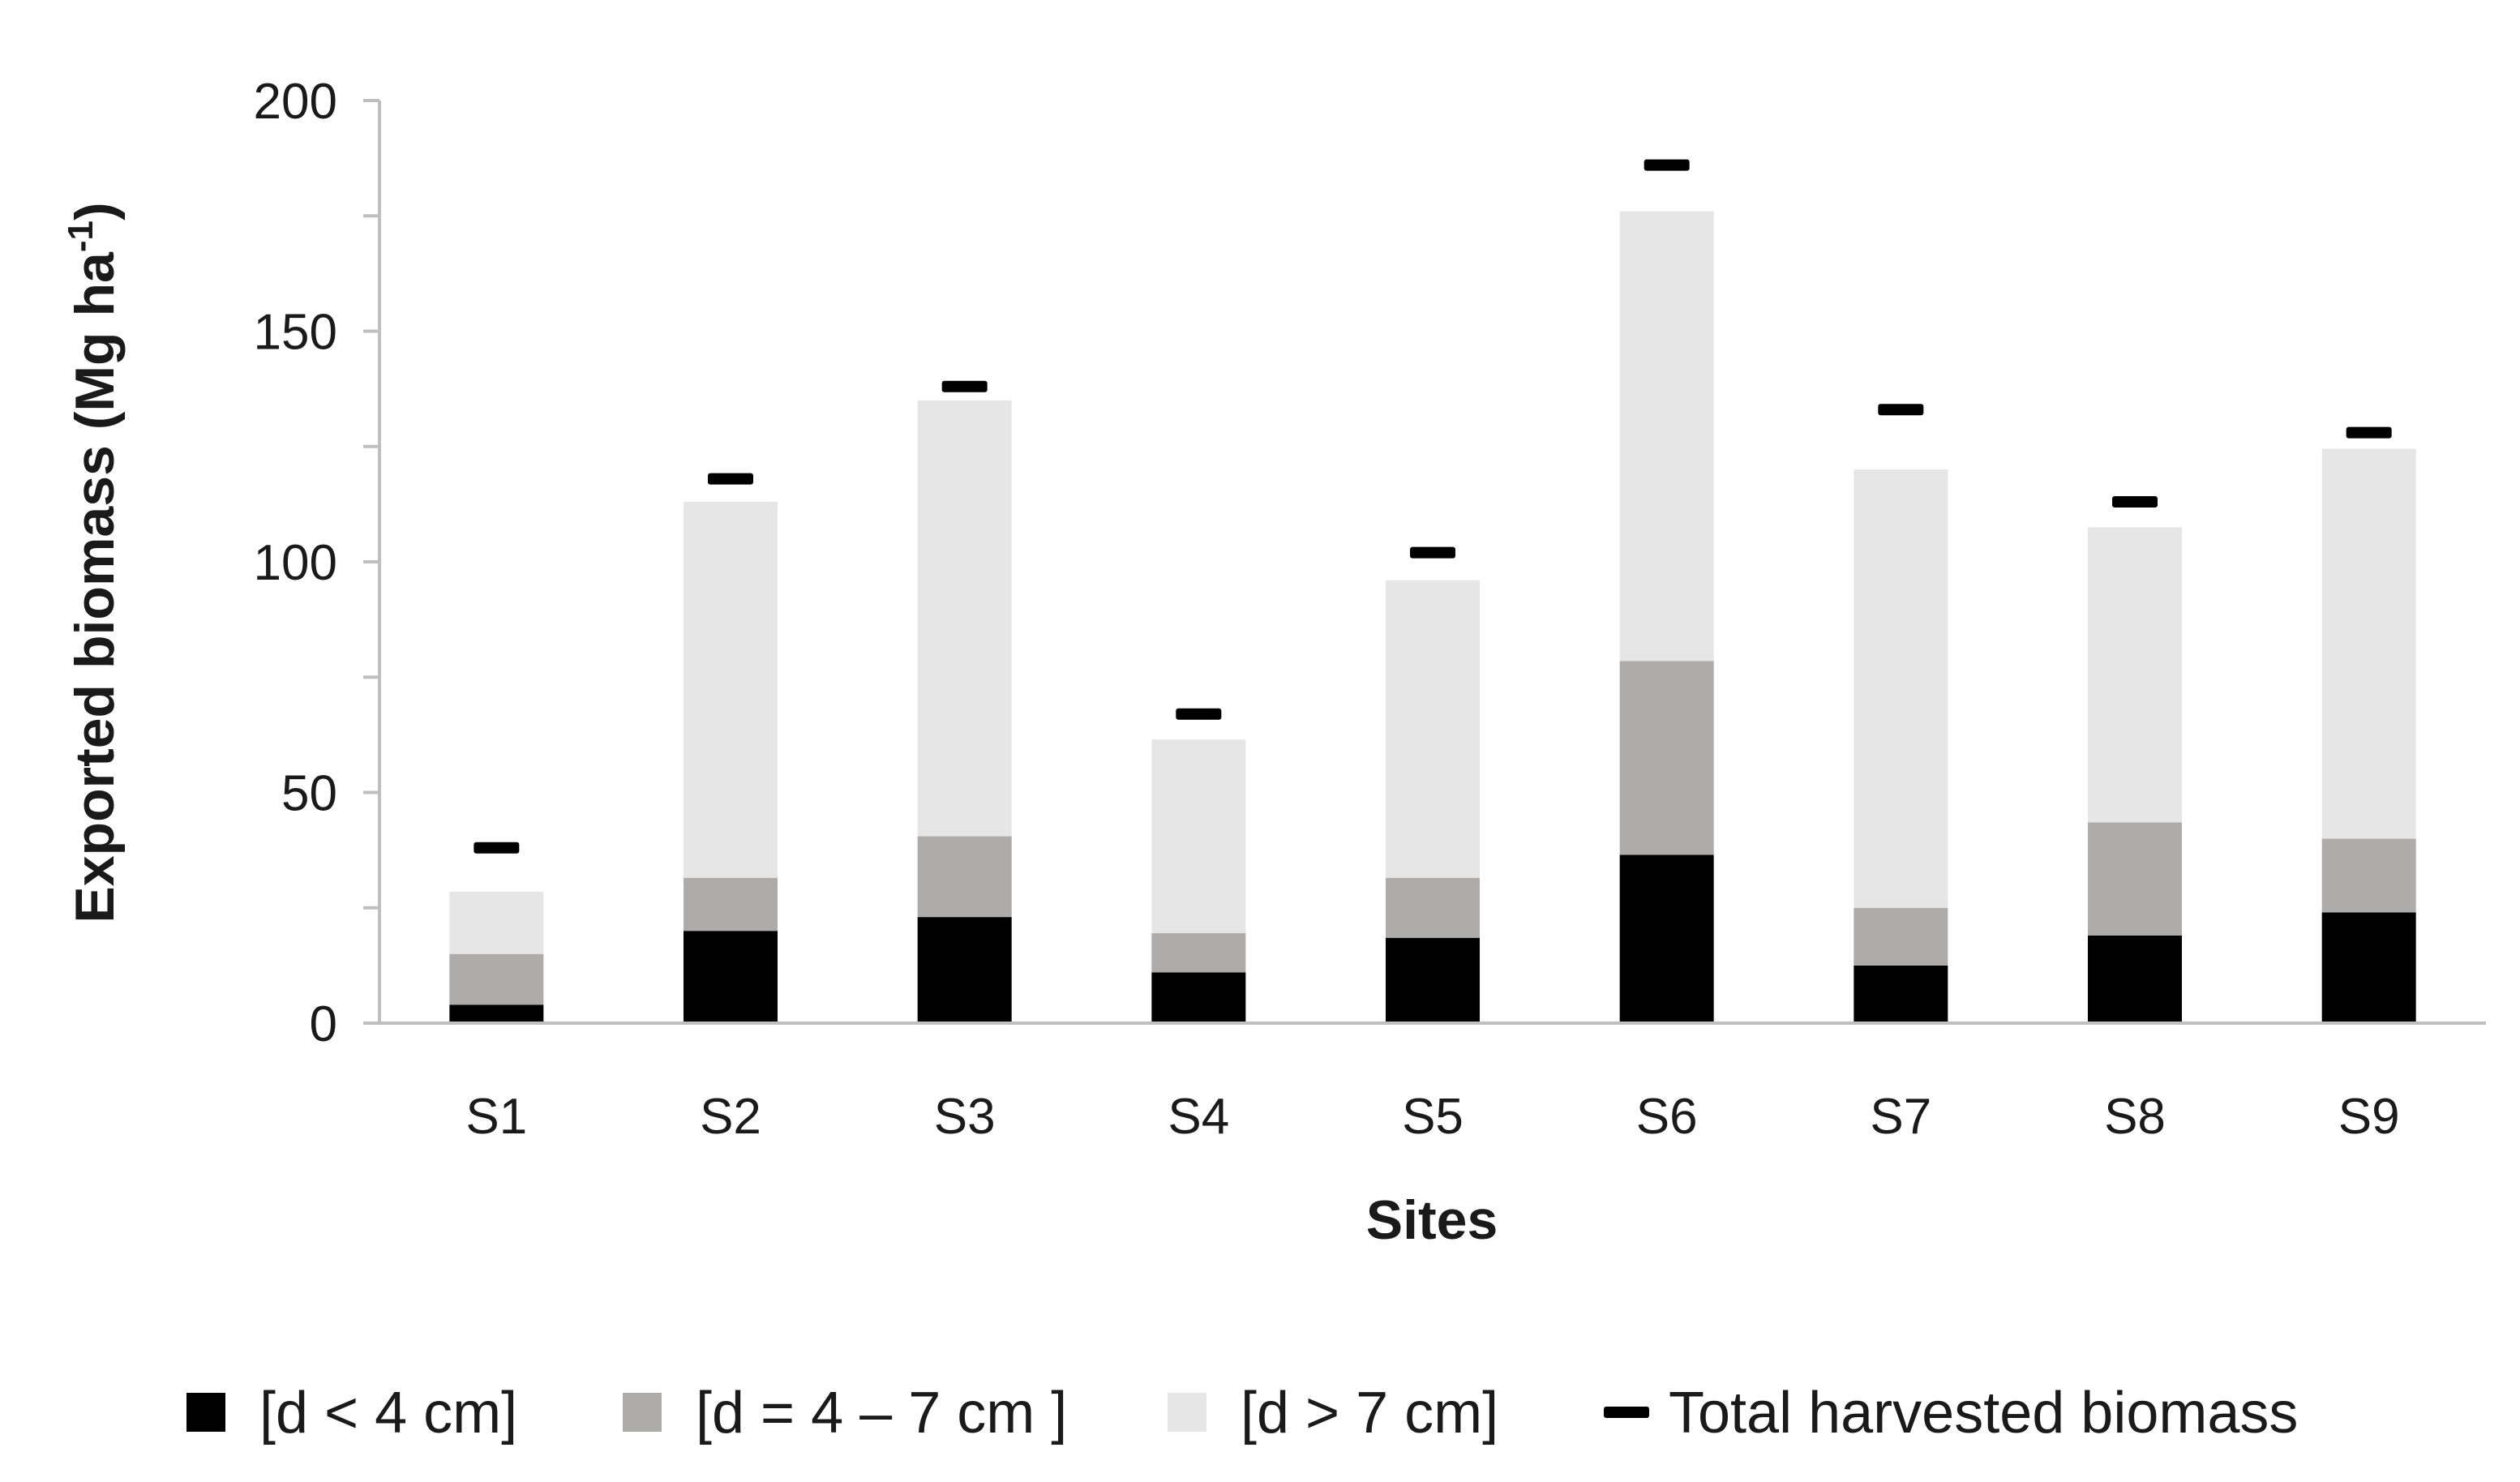 This screenshot has width=2520, height=1482. Describe the element at coordinates (1983, 1413) in the screenshot. I see `legend-label: Total harvested biomass` at that location.